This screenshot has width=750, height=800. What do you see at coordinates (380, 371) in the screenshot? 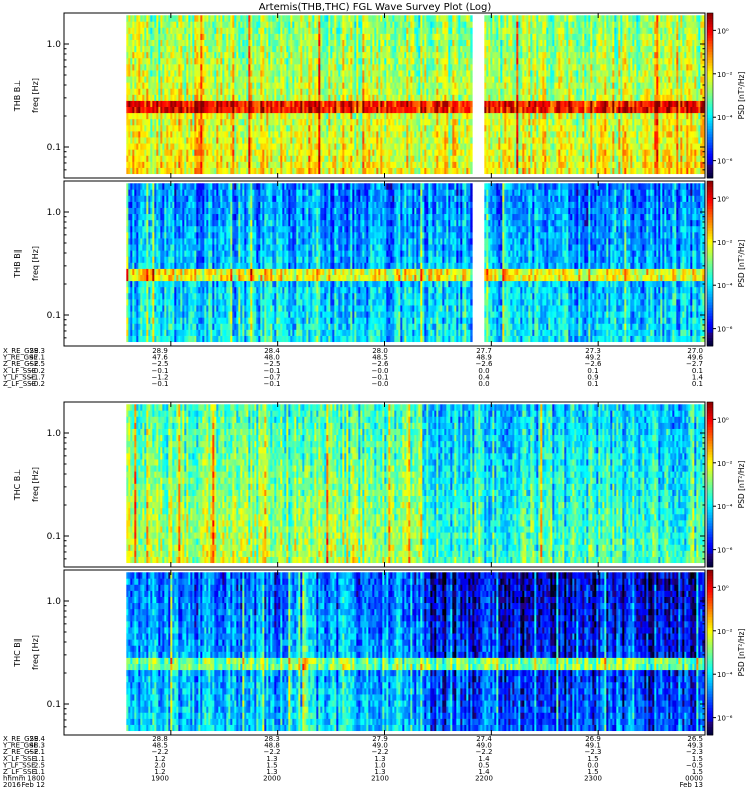
I see `table-cell: −0.0` at bounding box center [380, 371].